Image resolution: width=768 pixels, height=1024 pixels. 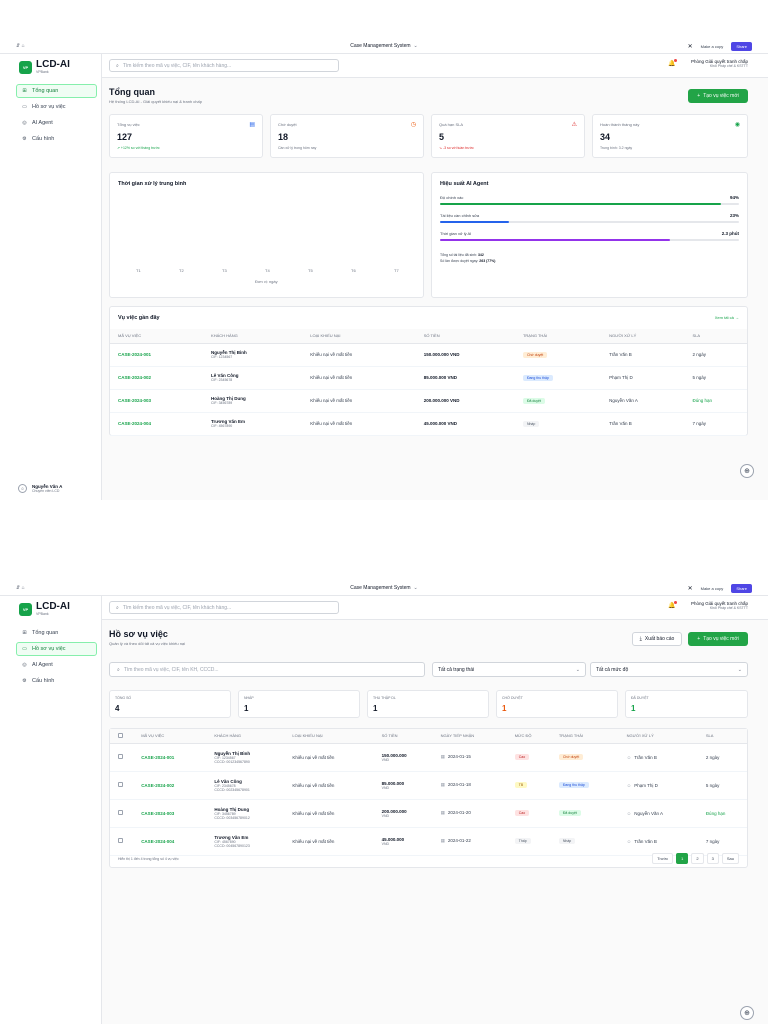 What do you see at coordinates (148, 859) in the screenshot?
I see `pagination-info: Hiển thị 1 đến 4 trong tổng số 4 vụ việc` at bounding box center [148, 859].